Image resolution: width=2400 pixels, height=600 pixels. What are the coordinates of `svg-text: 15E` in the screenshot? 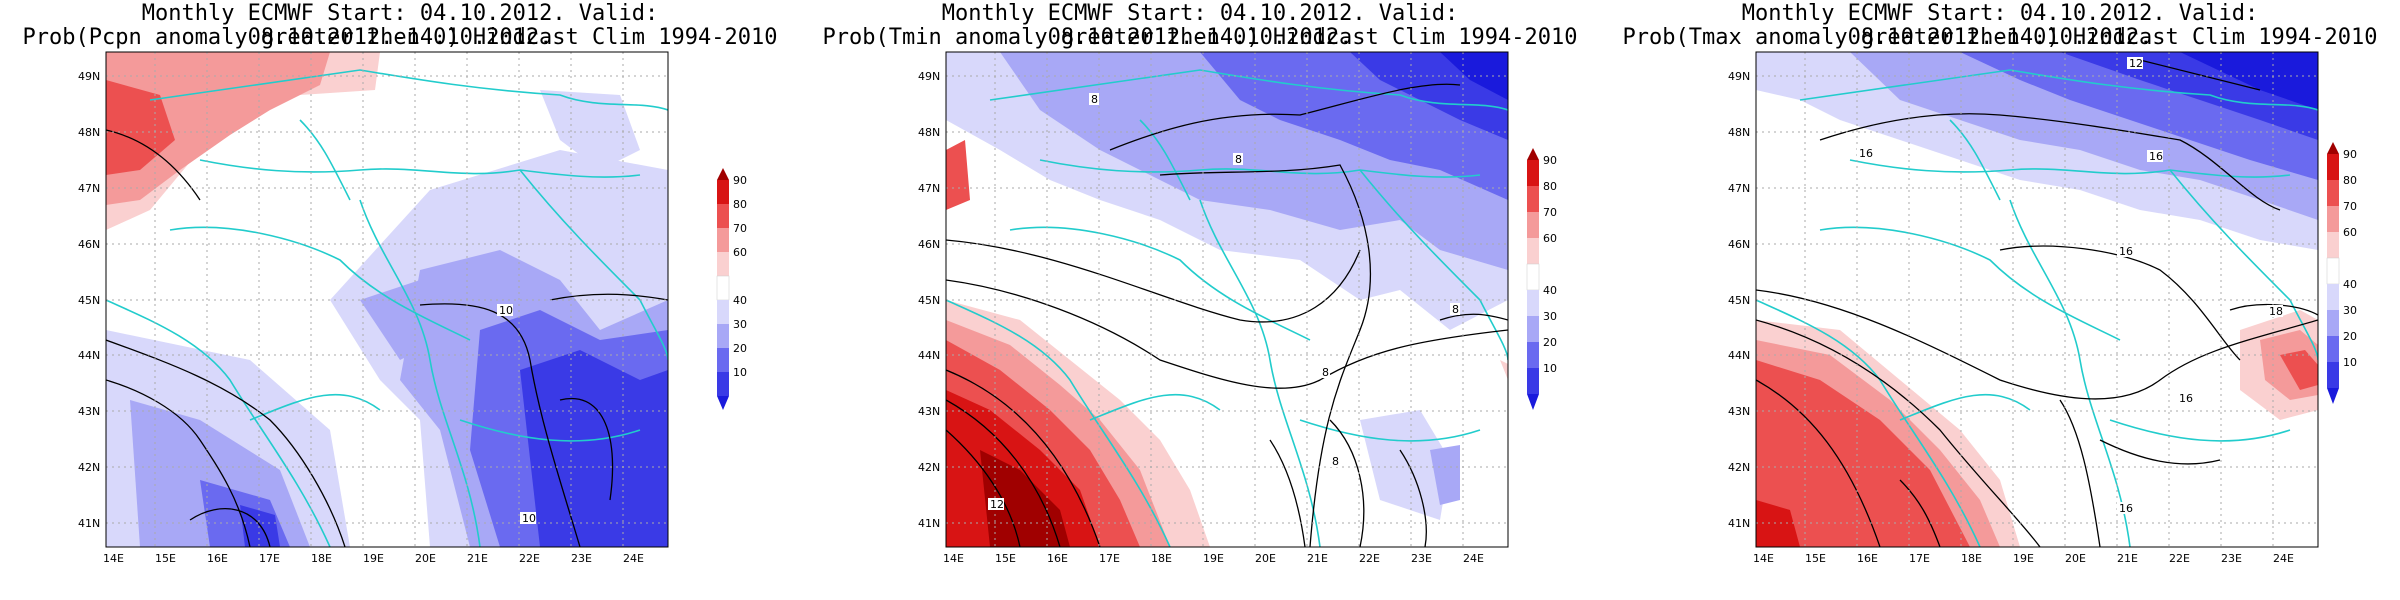 It's located at (1005, 558).